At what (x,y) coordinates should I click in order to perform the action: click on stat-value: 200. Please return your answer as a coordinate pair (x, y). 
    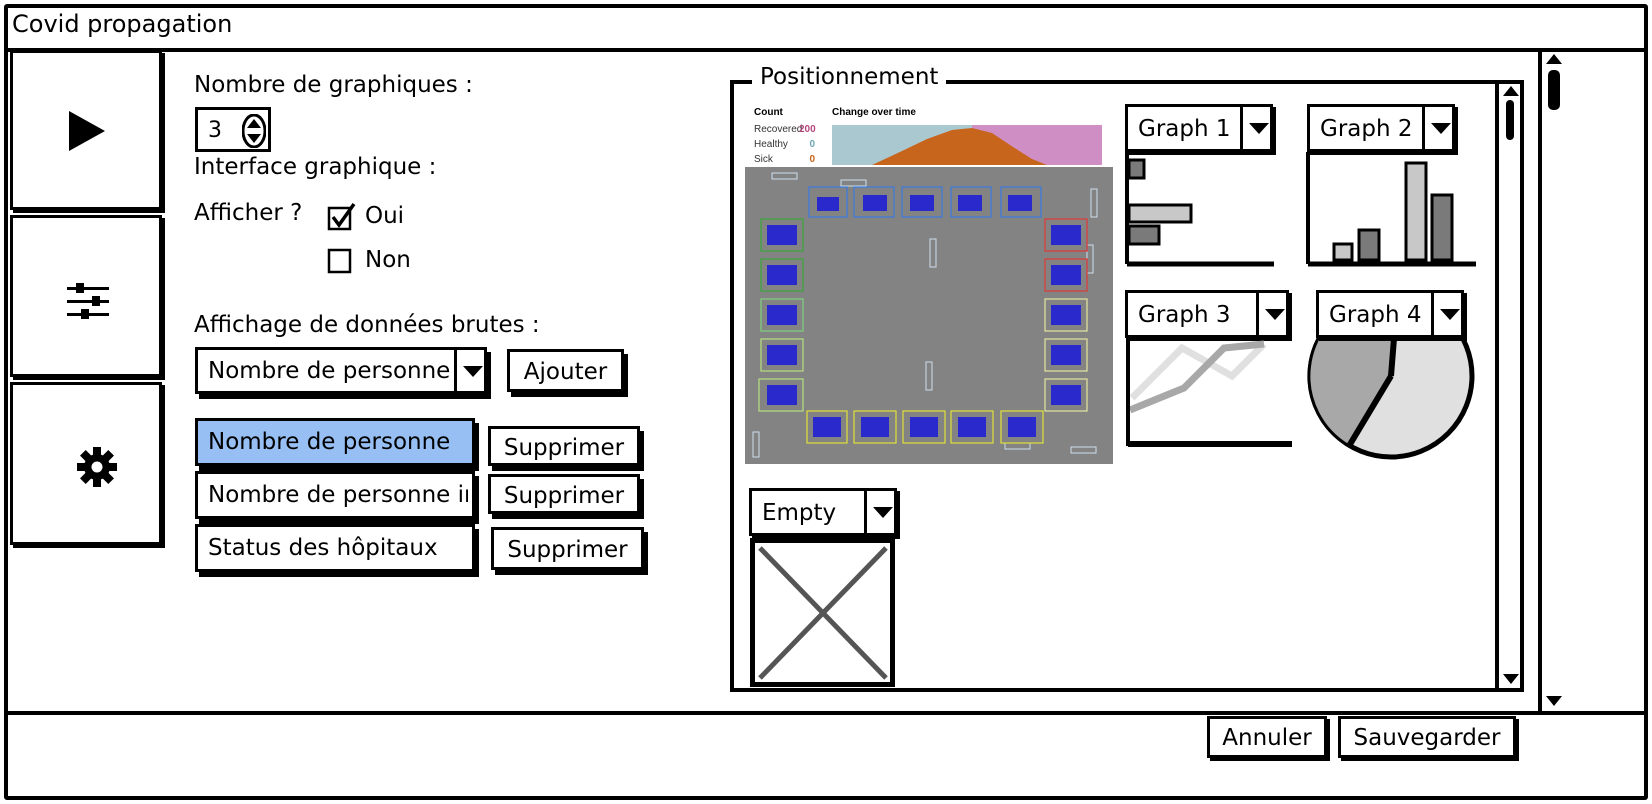
    Looking at the image, I should click on (807, 129).